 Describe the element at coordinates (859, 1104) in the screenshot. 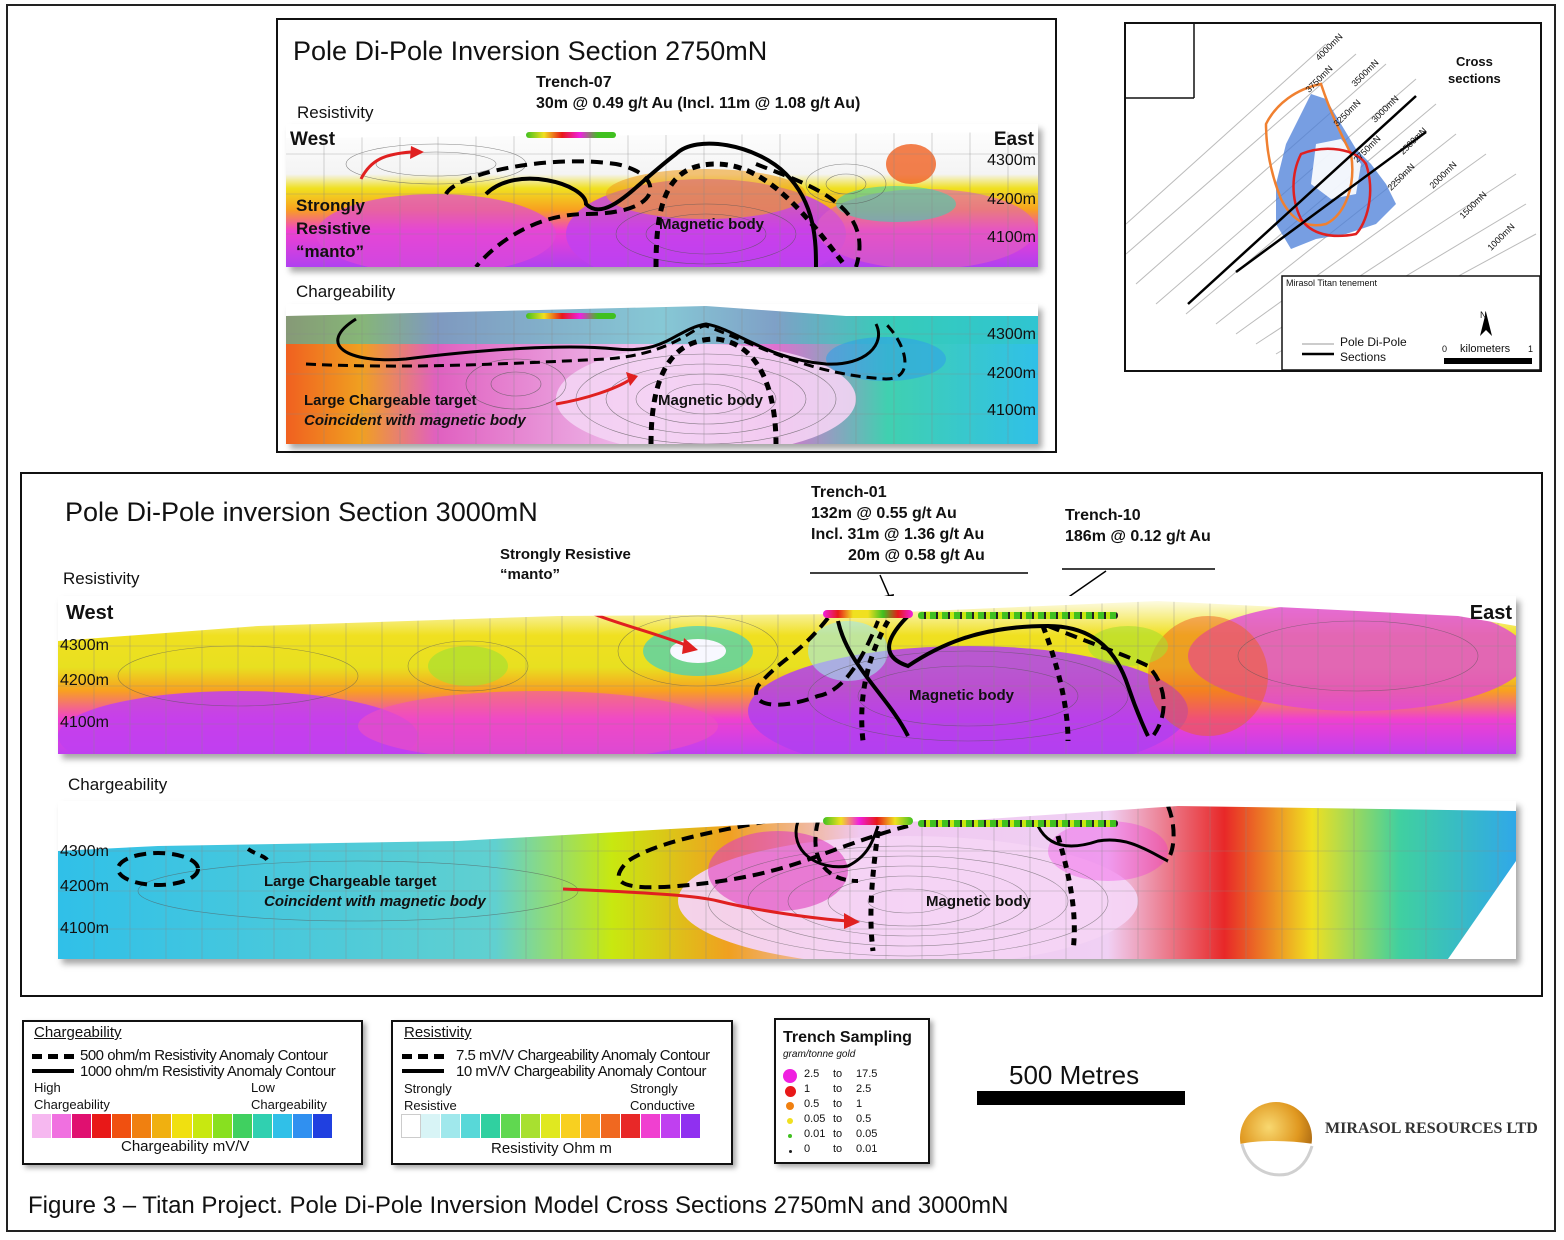

I see `trench-grade-upper: 1` at that location.